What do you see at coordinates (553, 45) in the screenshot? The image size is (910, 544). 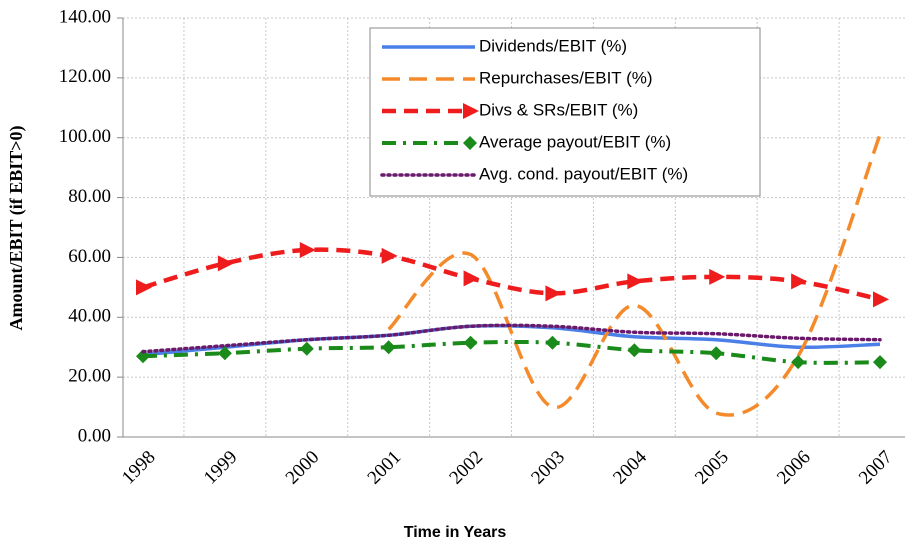 I see `legend-label: Dividends/EBIT (%)` at bounding box center [553, 45].